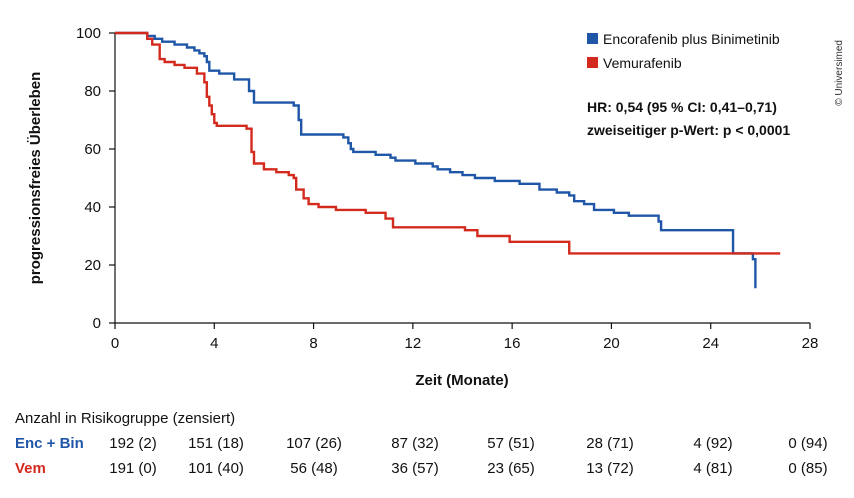 This screenshot has height=498, width=854. Describe the element at coordinates (35, 178) in the screenshot. I see `y-axis-title: progressionsfreies Überleben` at that location.